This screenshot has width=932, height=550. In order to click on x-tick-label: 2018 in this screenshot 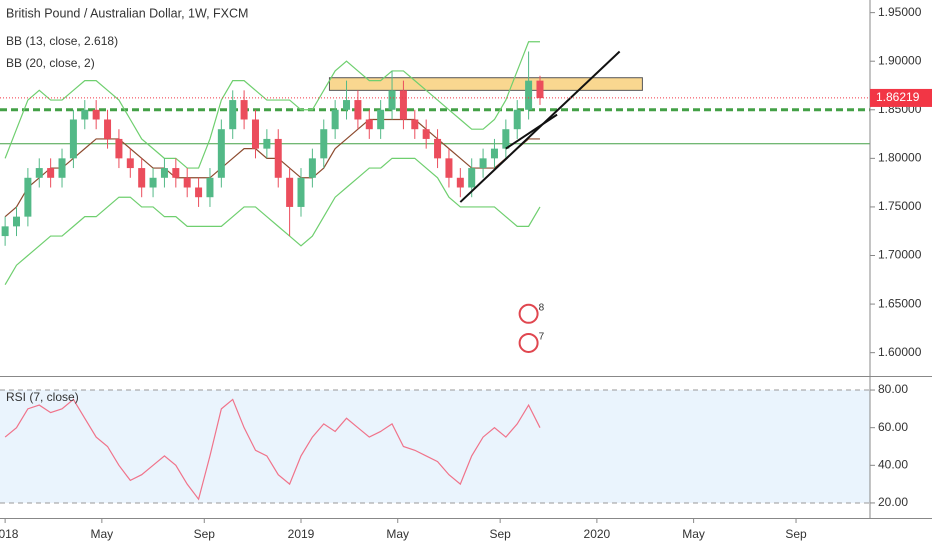, I will do `click(9, 534)`.